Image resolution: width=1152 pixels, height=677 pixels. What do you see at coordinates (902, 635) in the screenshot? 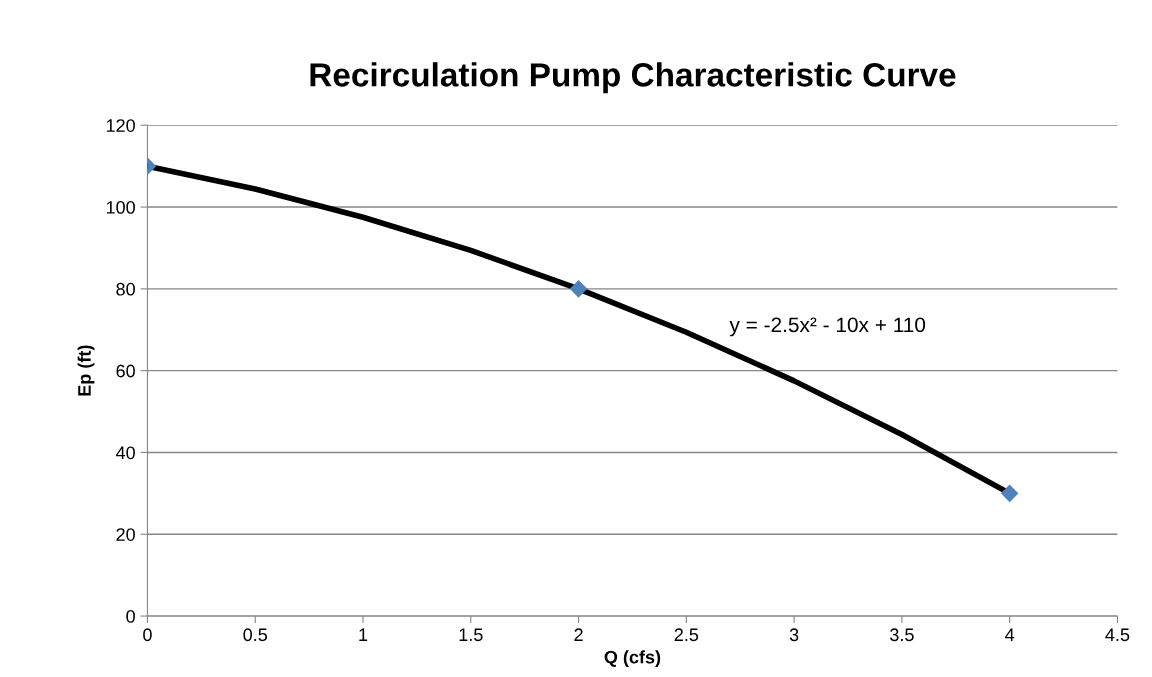
I see `x-tick-label: 3.5` at bounding box center [902, 635].